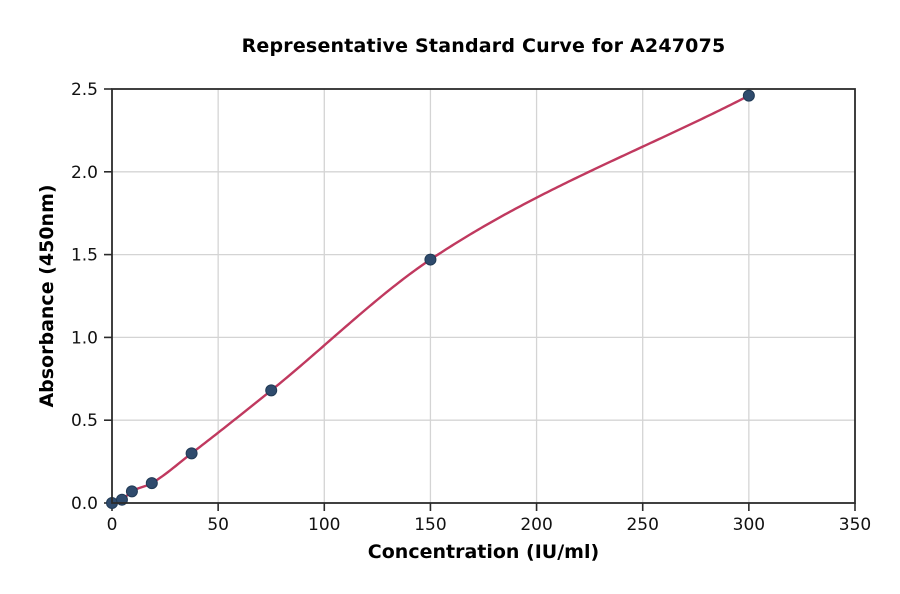 The width and height of the screenshot is (900, 594). I want to click on x-axis-label: Concentration (IU/ml), so click(483, 552).